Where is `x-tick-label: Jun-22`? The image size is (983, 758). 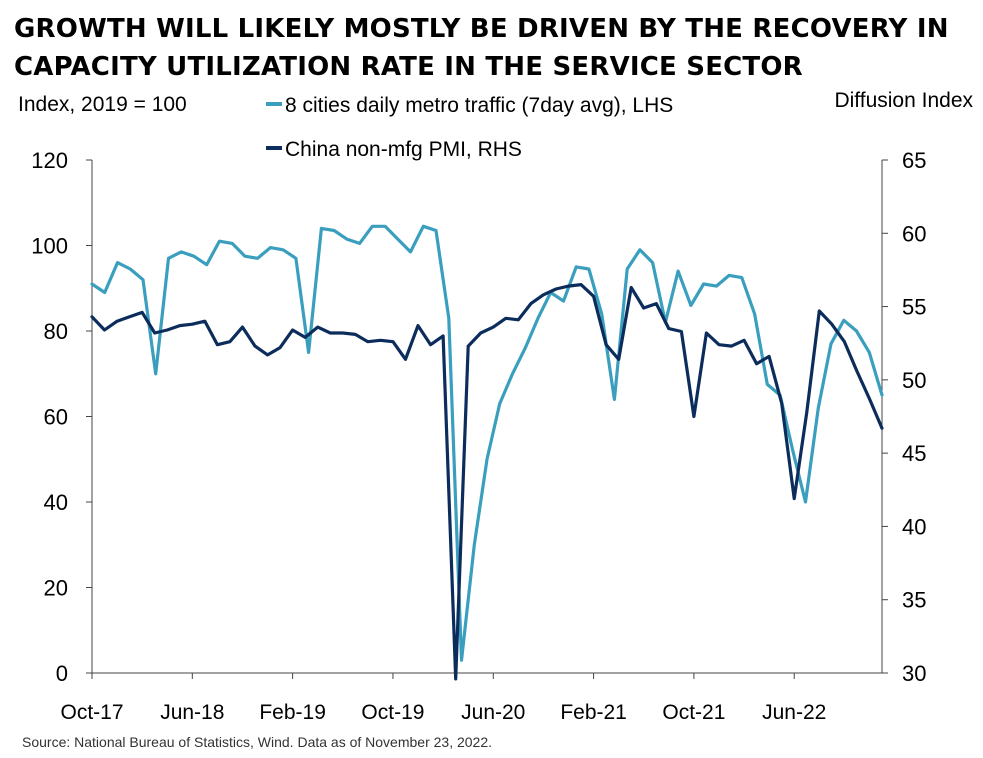
x-tick-label: Jun-22 is located at coordinates (794, 712).